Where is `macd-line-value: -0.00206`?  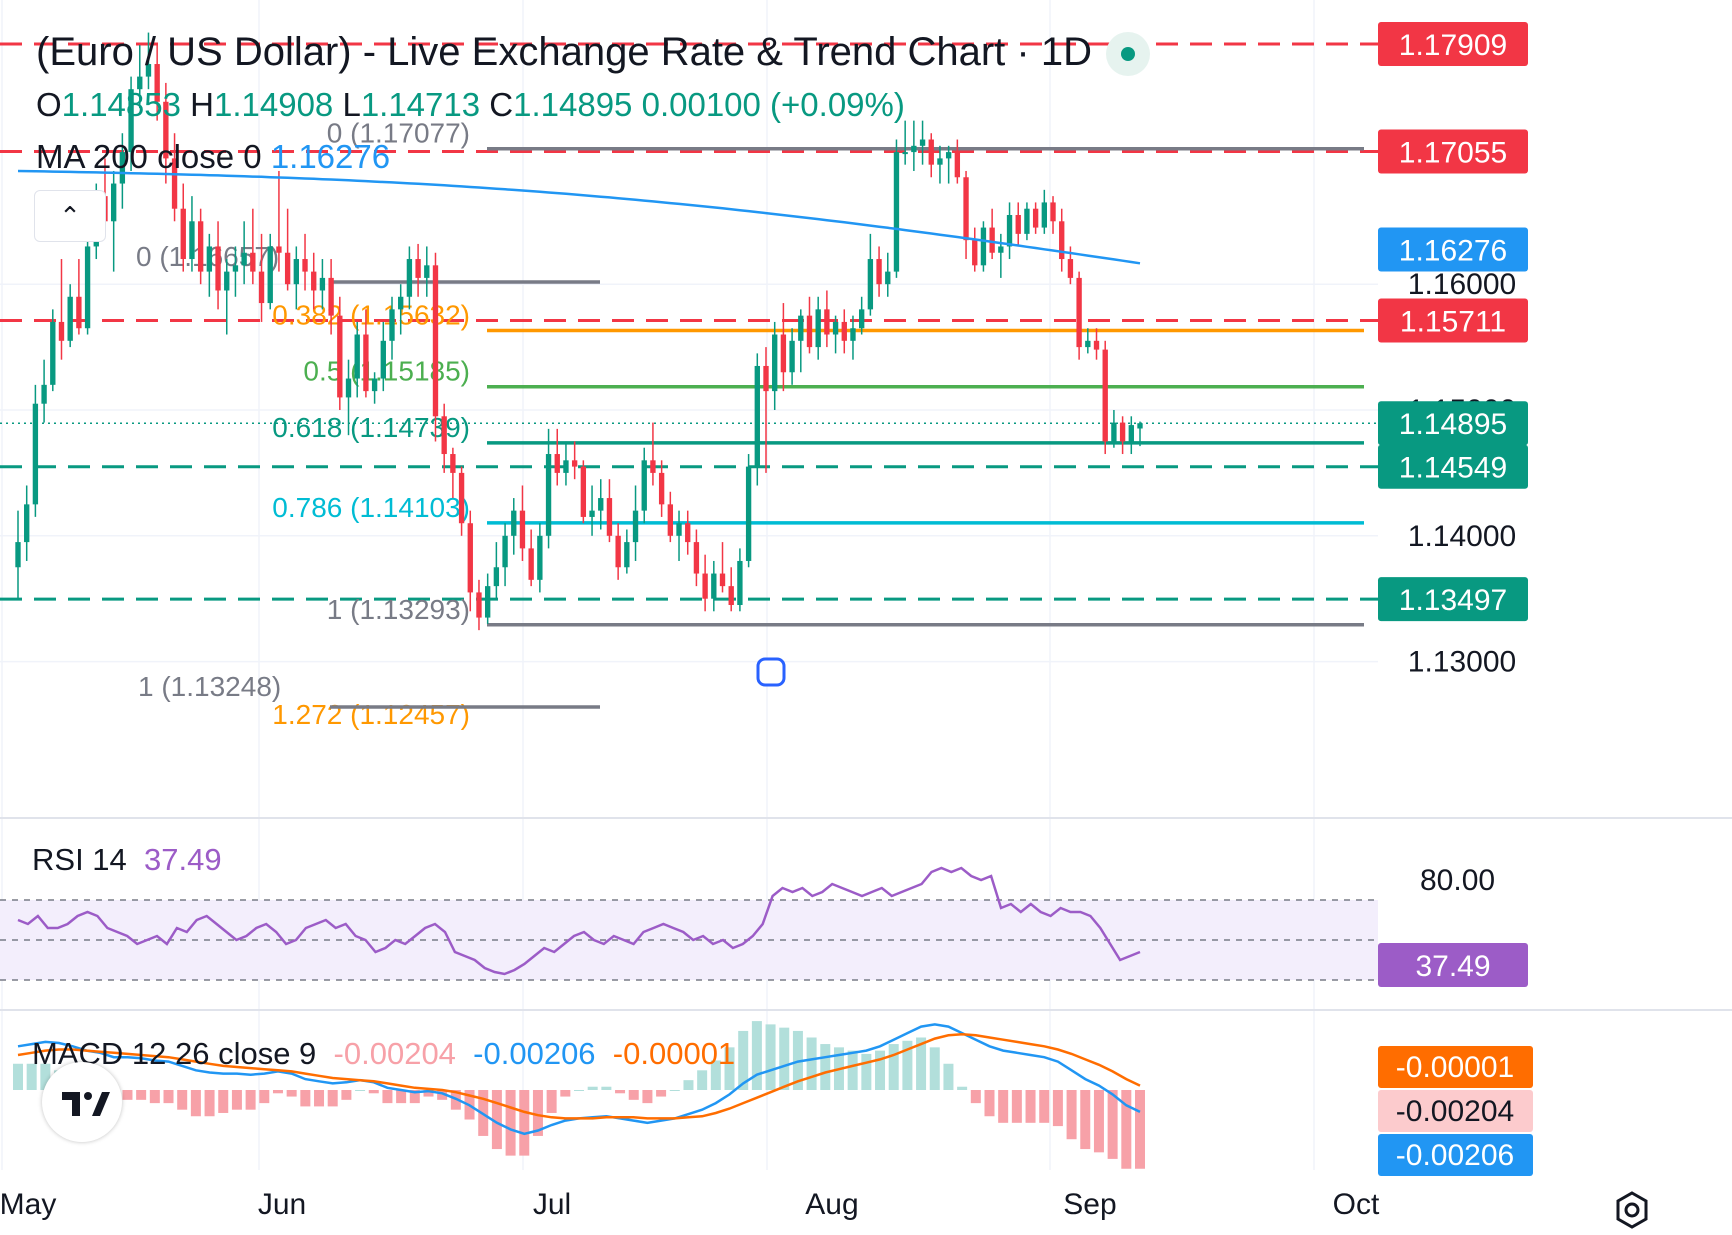
macd-line-value: -0.00206 is located at coordinates (534, 1053).